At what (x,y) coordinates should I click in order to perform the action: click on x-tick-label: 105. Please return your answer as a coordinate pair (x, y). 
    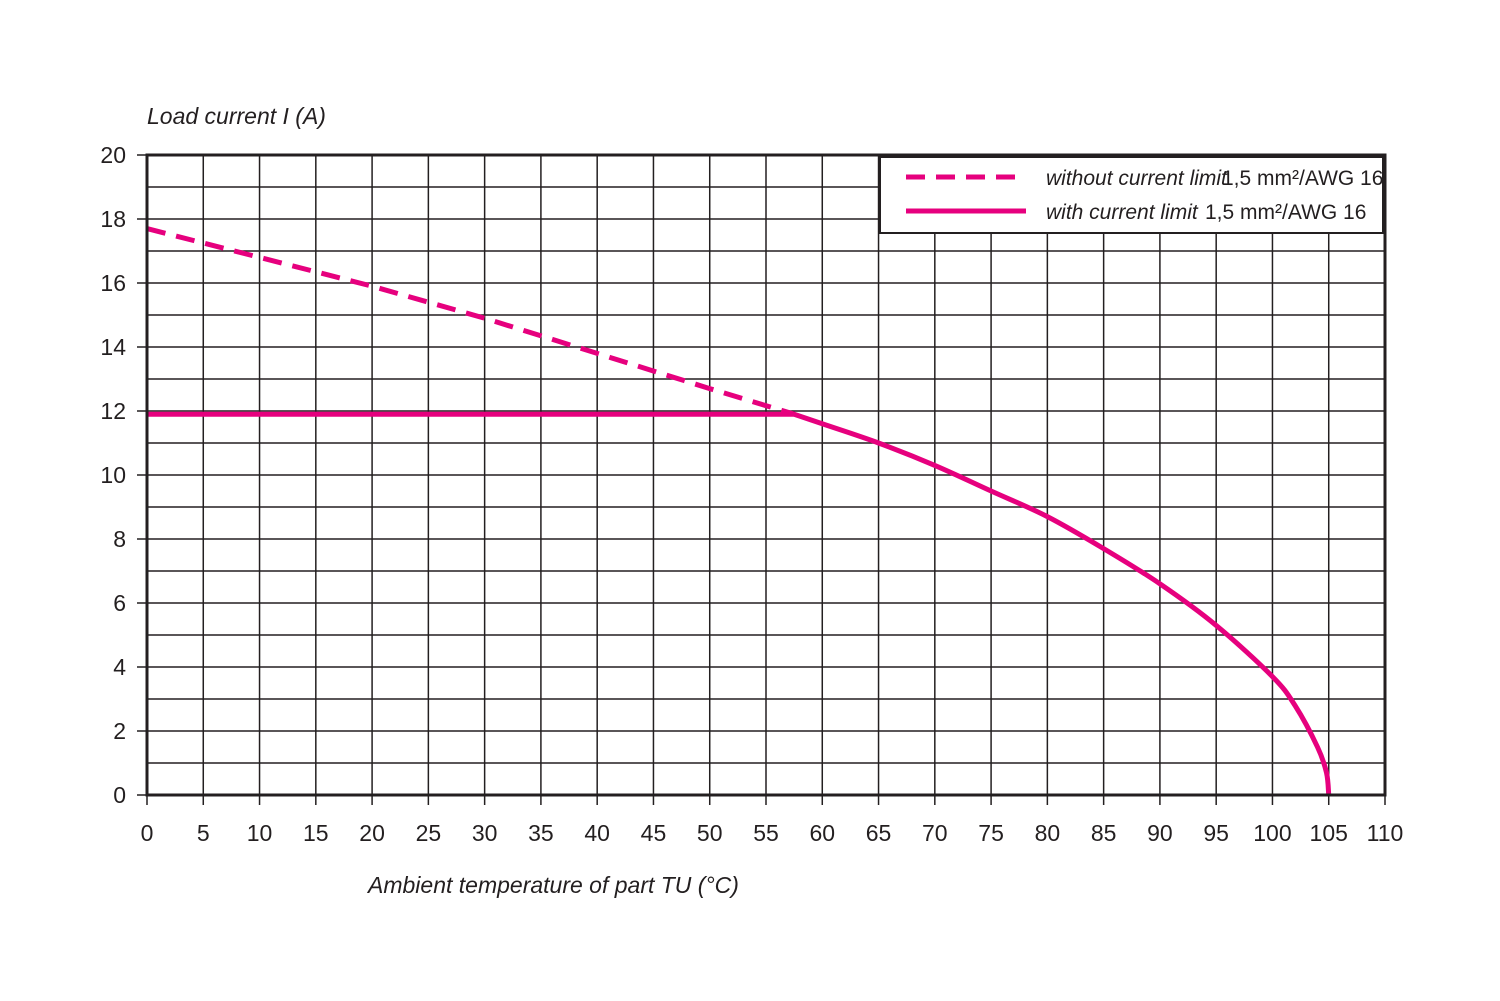
    Looking at the image, I should click on (1329, 833).